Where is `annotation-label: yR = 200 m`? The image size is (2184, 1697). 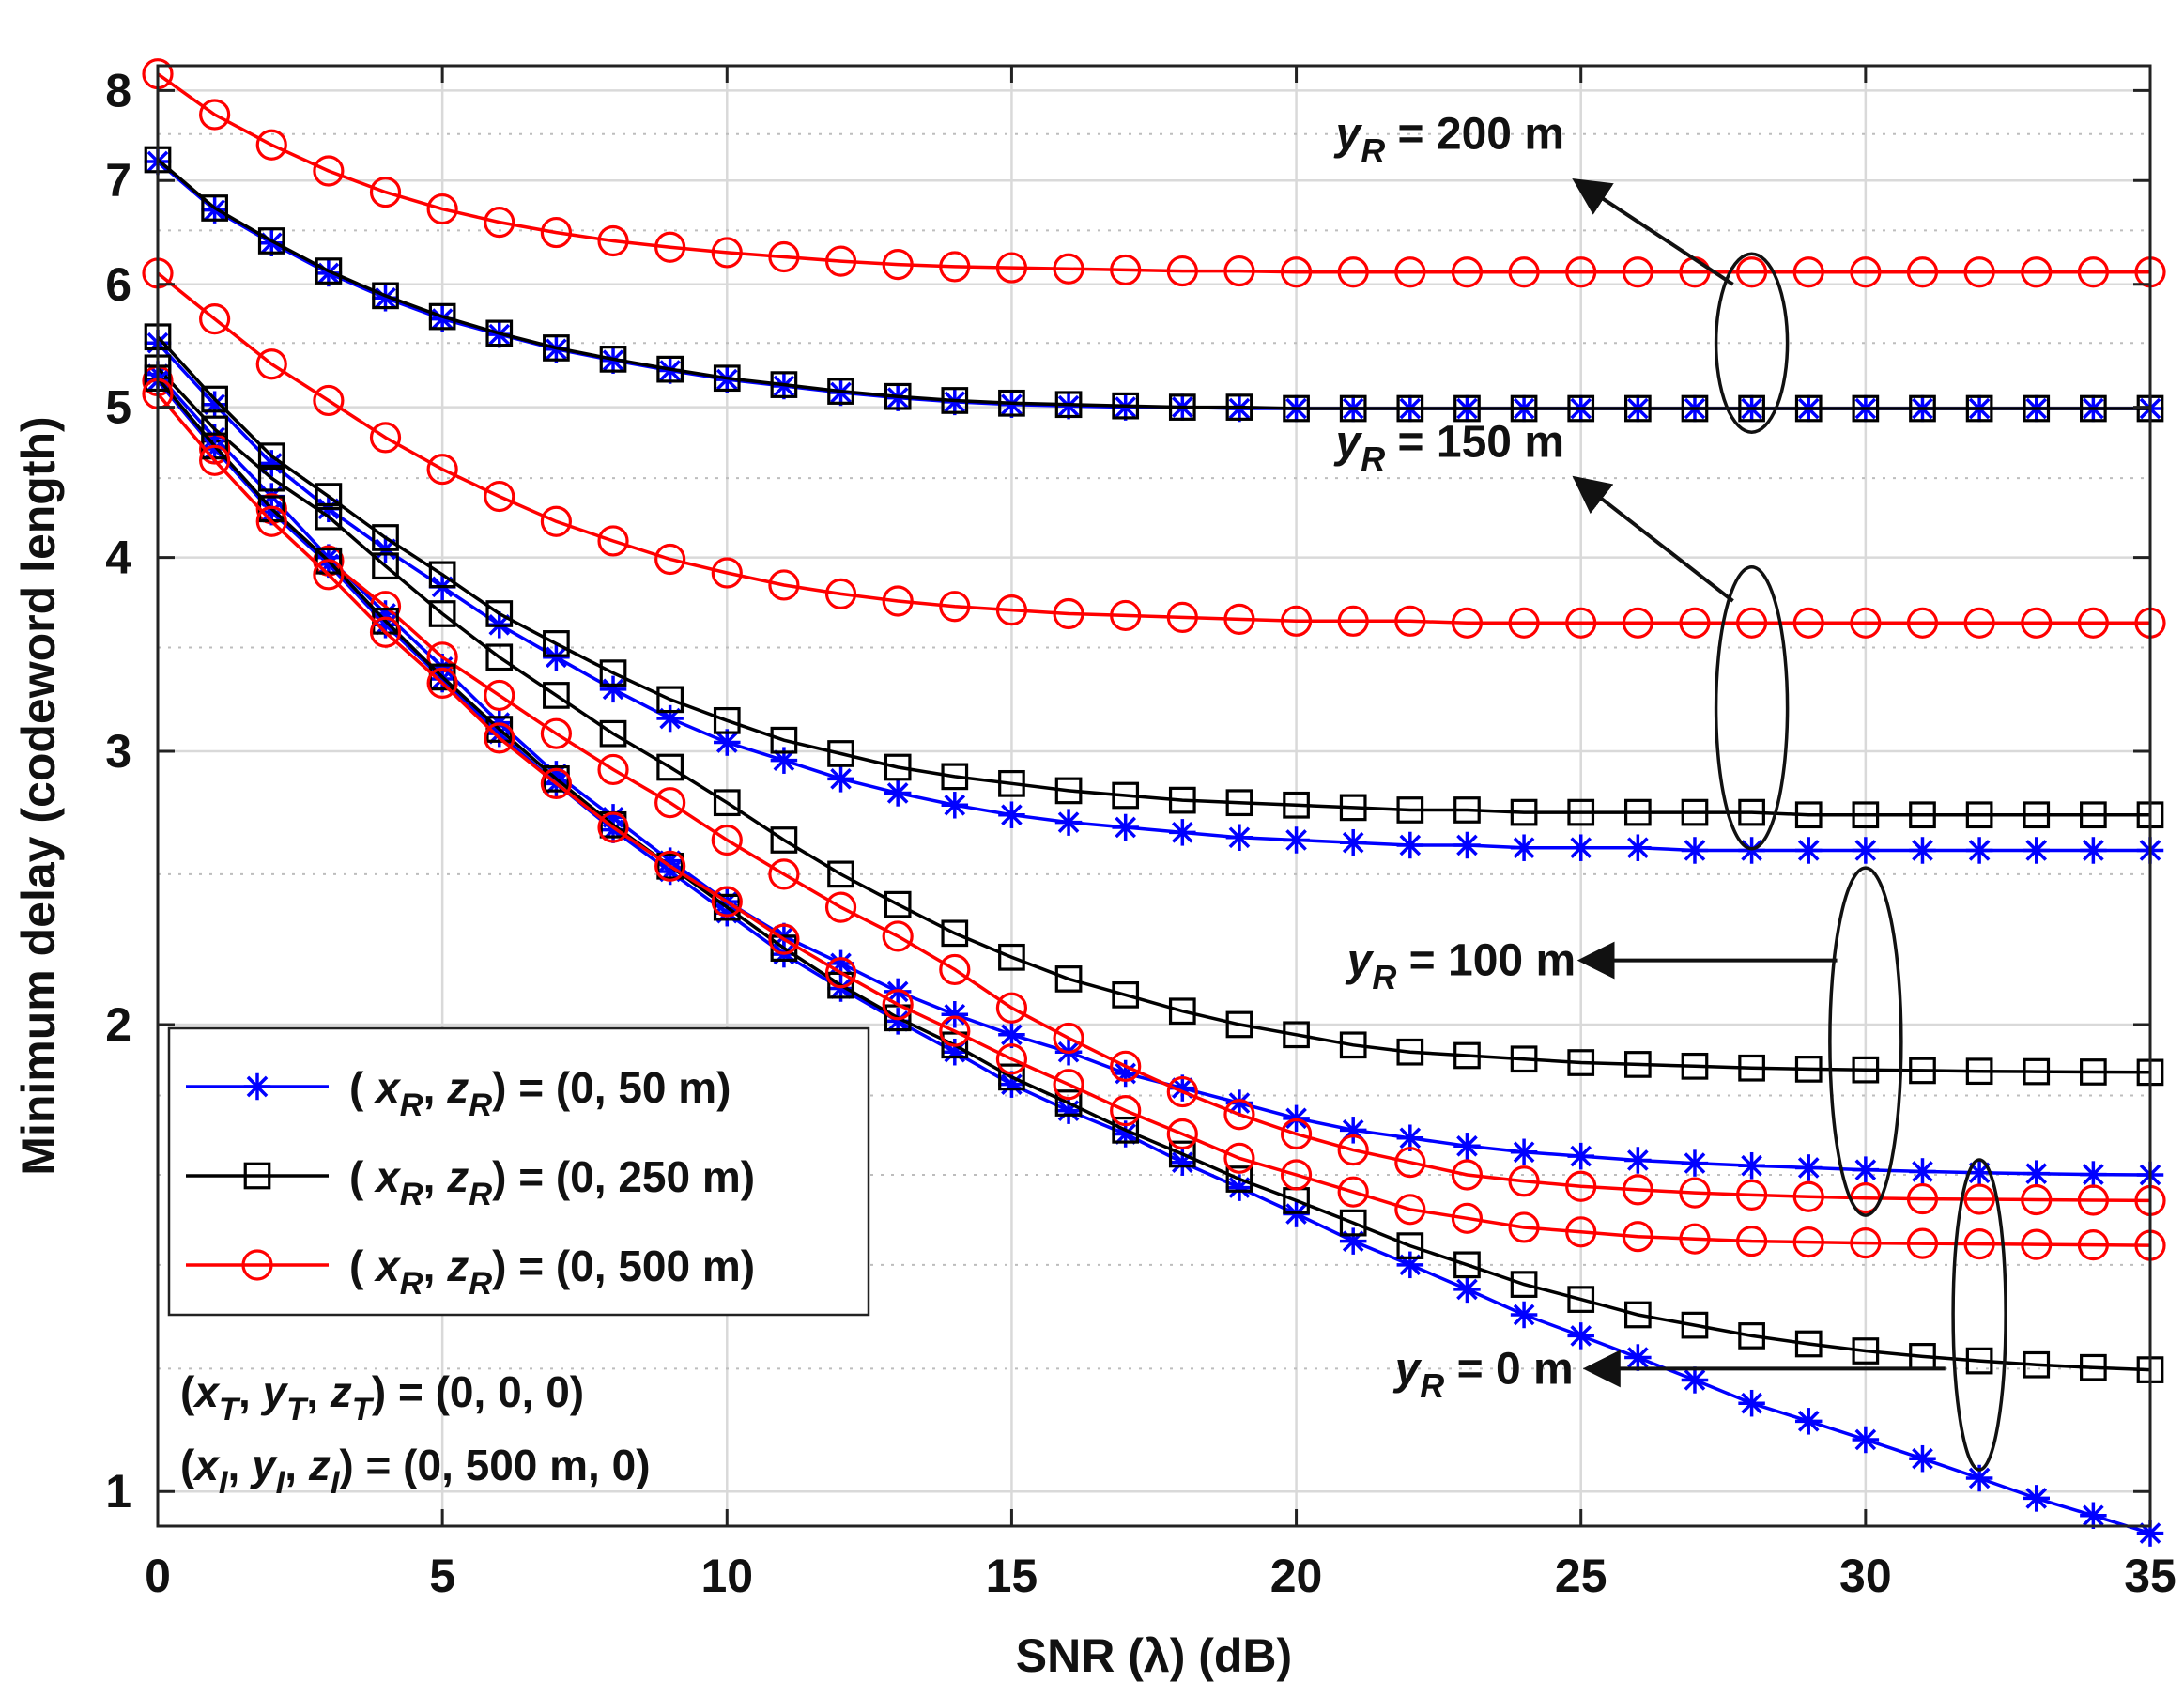
annotation-label: yR = 200 m is located at coordinates (1449, 140).